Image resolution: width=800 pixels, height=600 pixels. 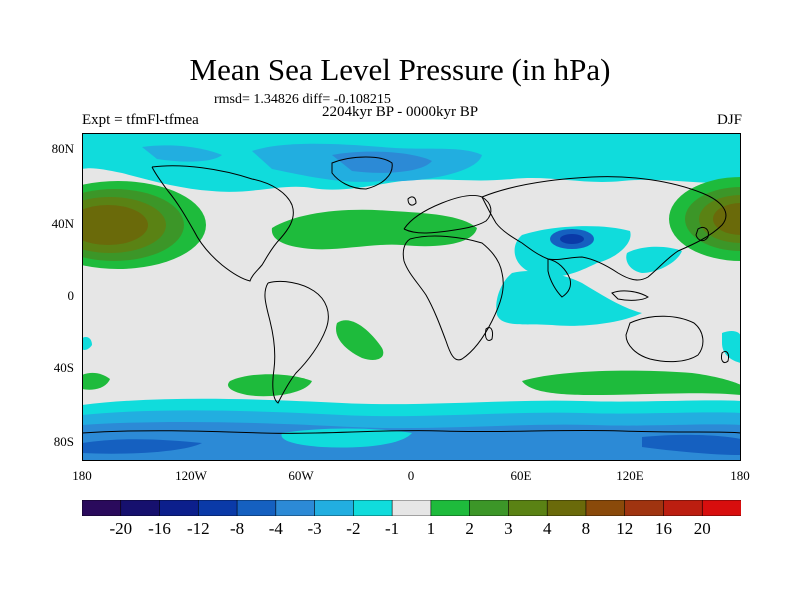 What do you see at coordinates (296, 342) in the screenshot?
I see `south-america-coast` at bounding box center [296, 342].